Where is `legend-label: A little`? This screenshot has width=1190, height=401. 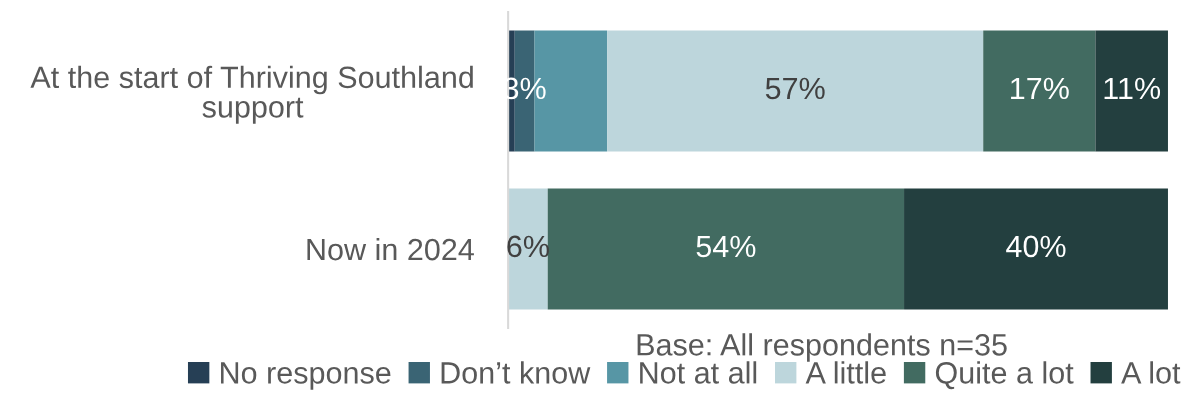
legend-label: A little is located at coordinates (845, 372).